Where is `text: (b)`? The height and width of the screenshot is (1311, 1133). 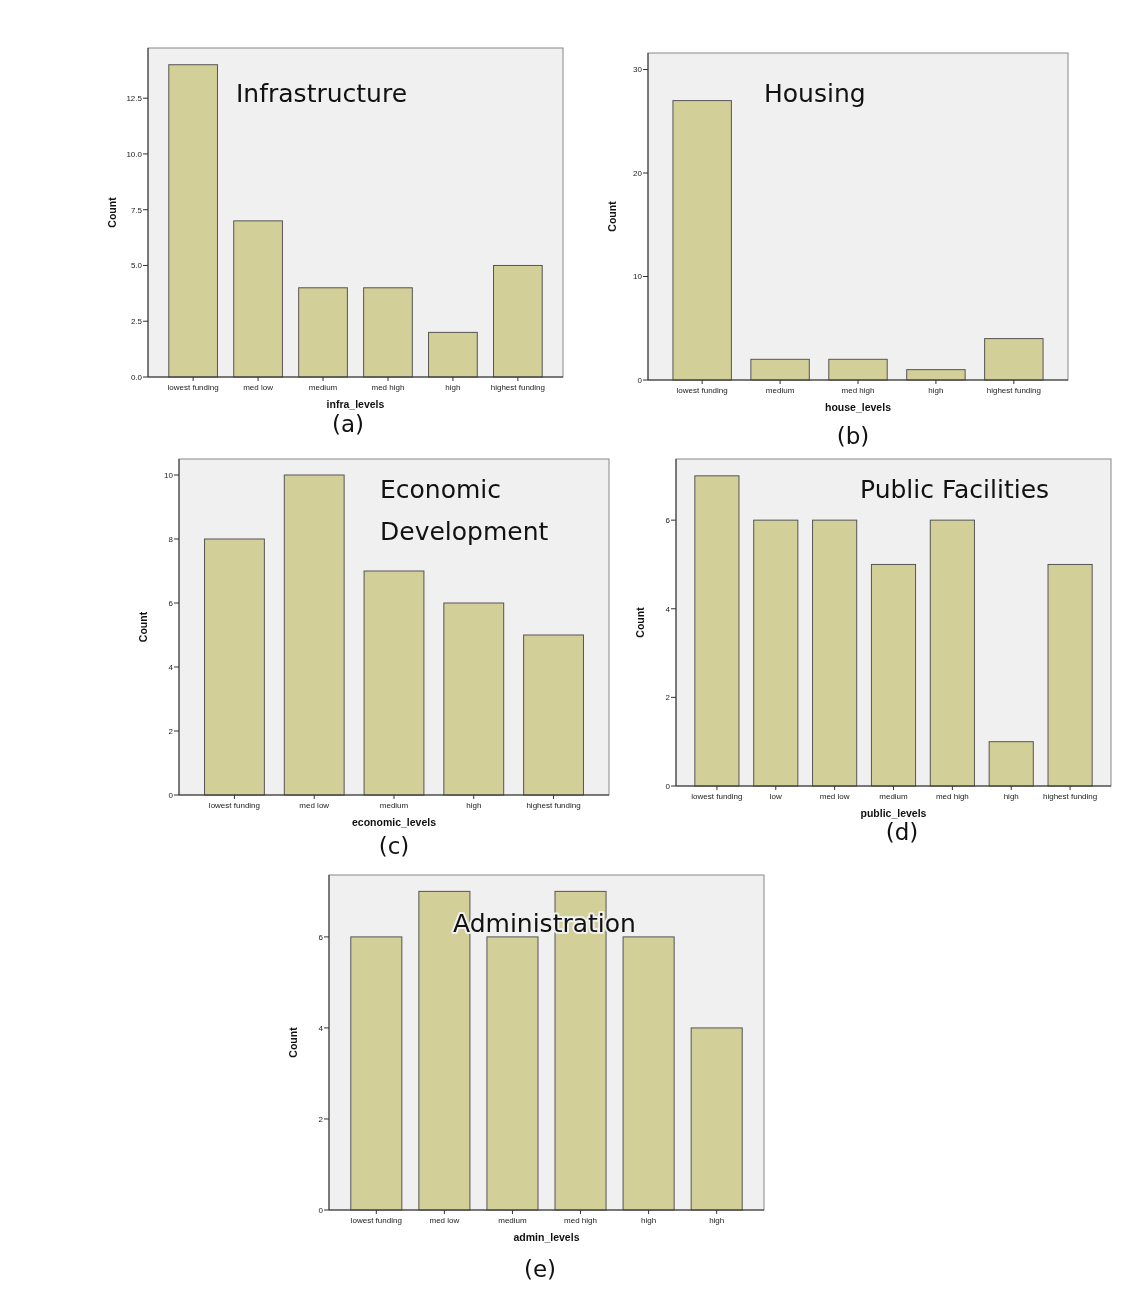 text: (b) is located at coordinates (853, 436).